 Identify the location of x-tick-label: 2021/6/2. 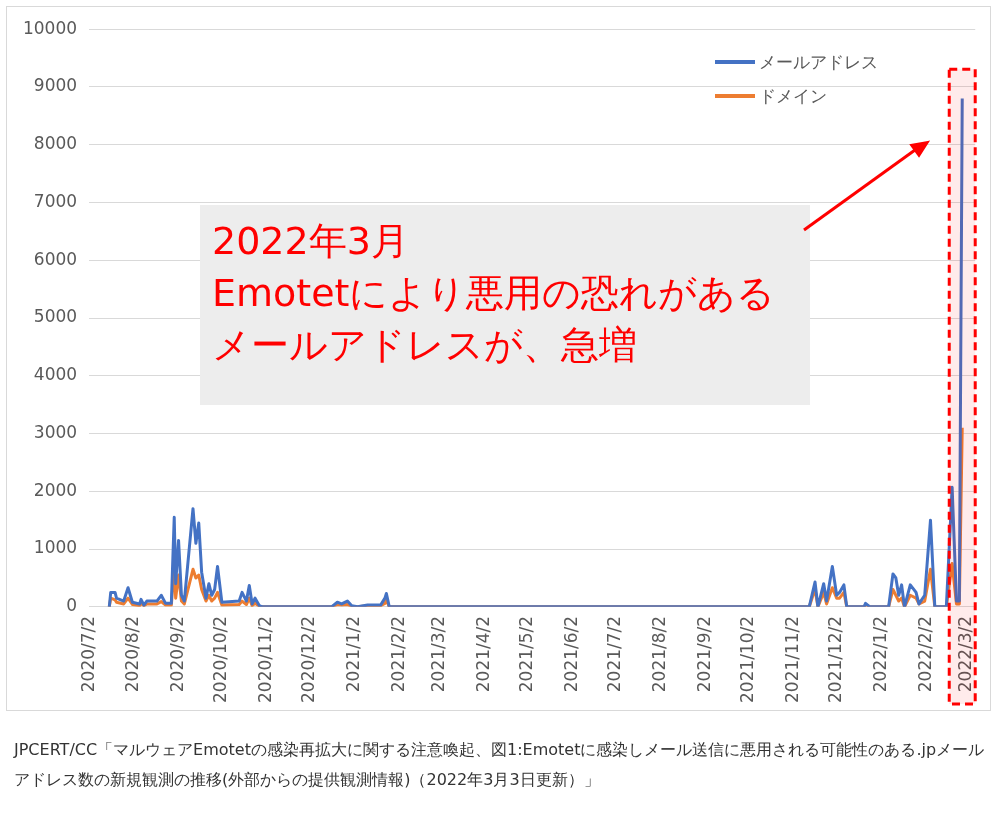
(570, 654).